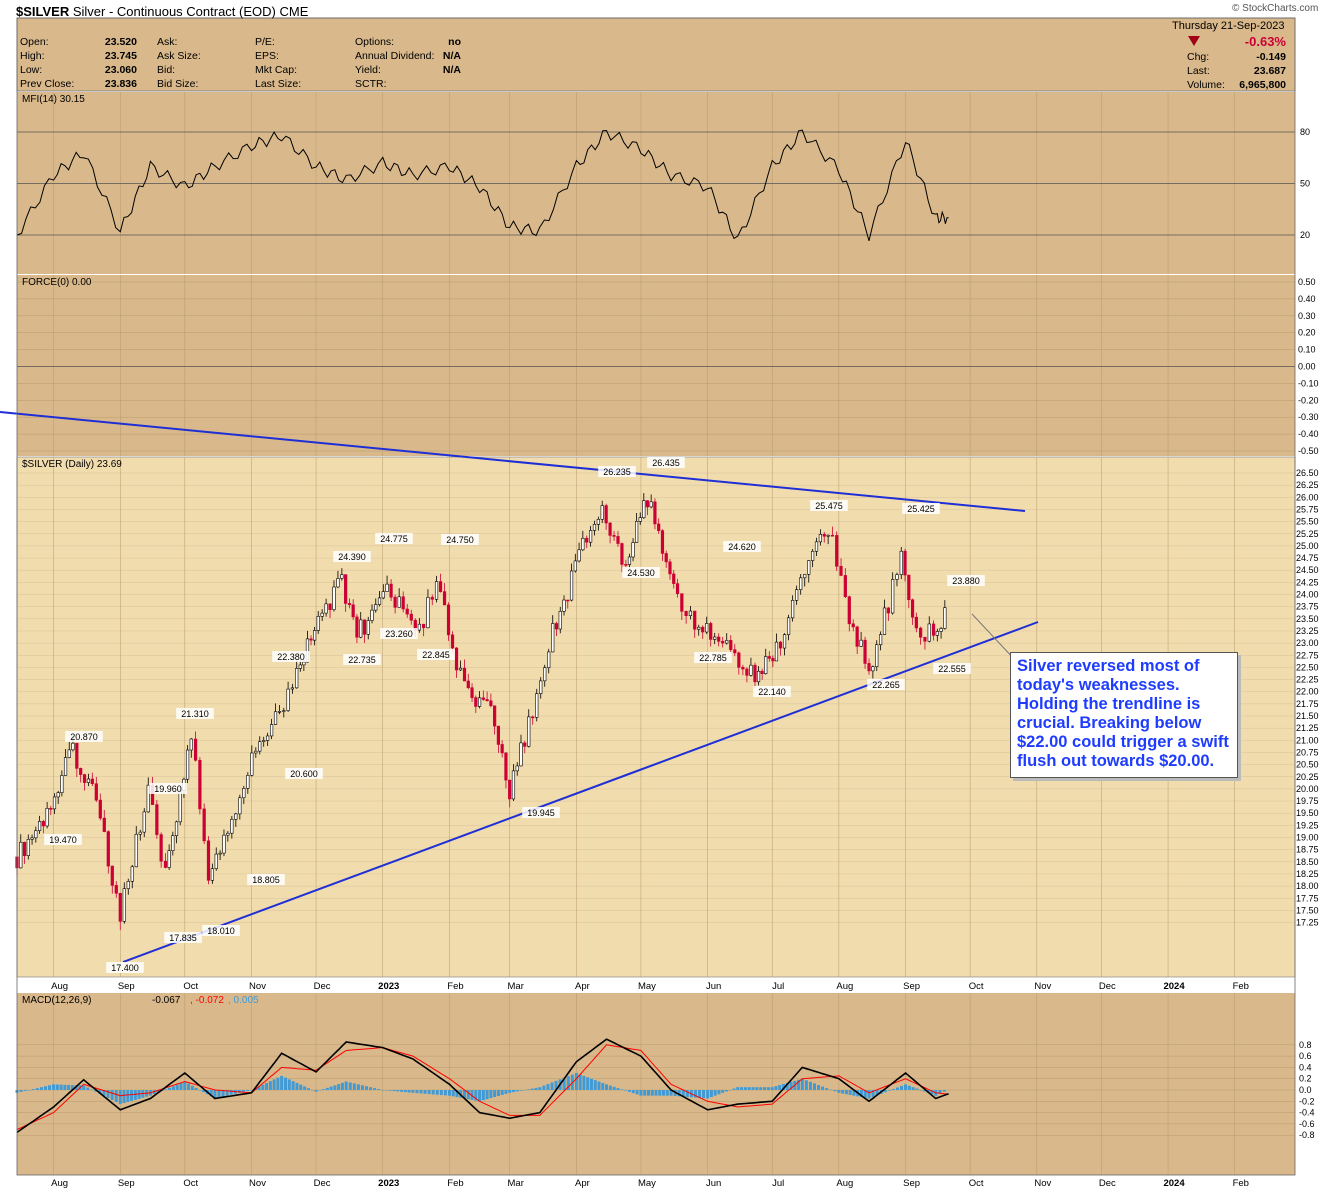 The width and height of the screenshot is (1340, 1192). I want to click on price-point-label: 22.785, so click(713, 658).